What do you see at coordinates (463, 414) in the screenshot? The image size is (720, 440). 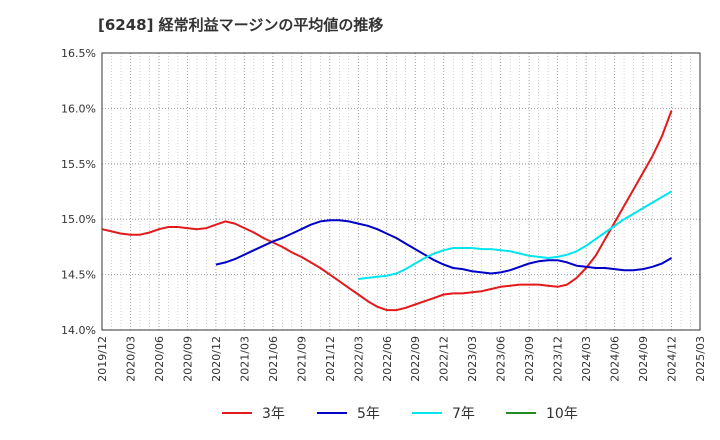 I see `legend-label: 7年` at bounding box center [463, 414].